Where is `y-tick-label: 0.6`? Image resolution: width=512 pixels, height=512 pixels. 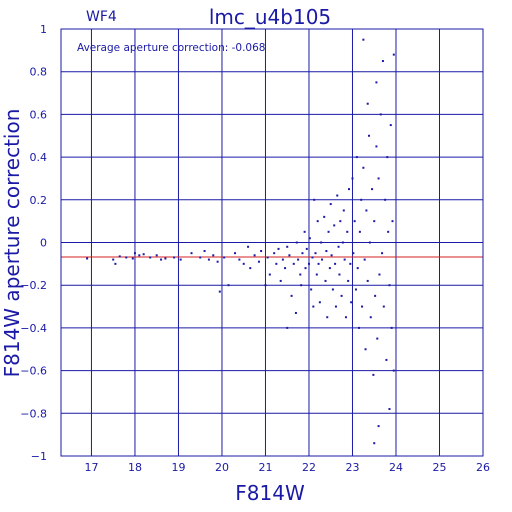 y-tick-label: 0.6 is located at coordinates (39, 114).